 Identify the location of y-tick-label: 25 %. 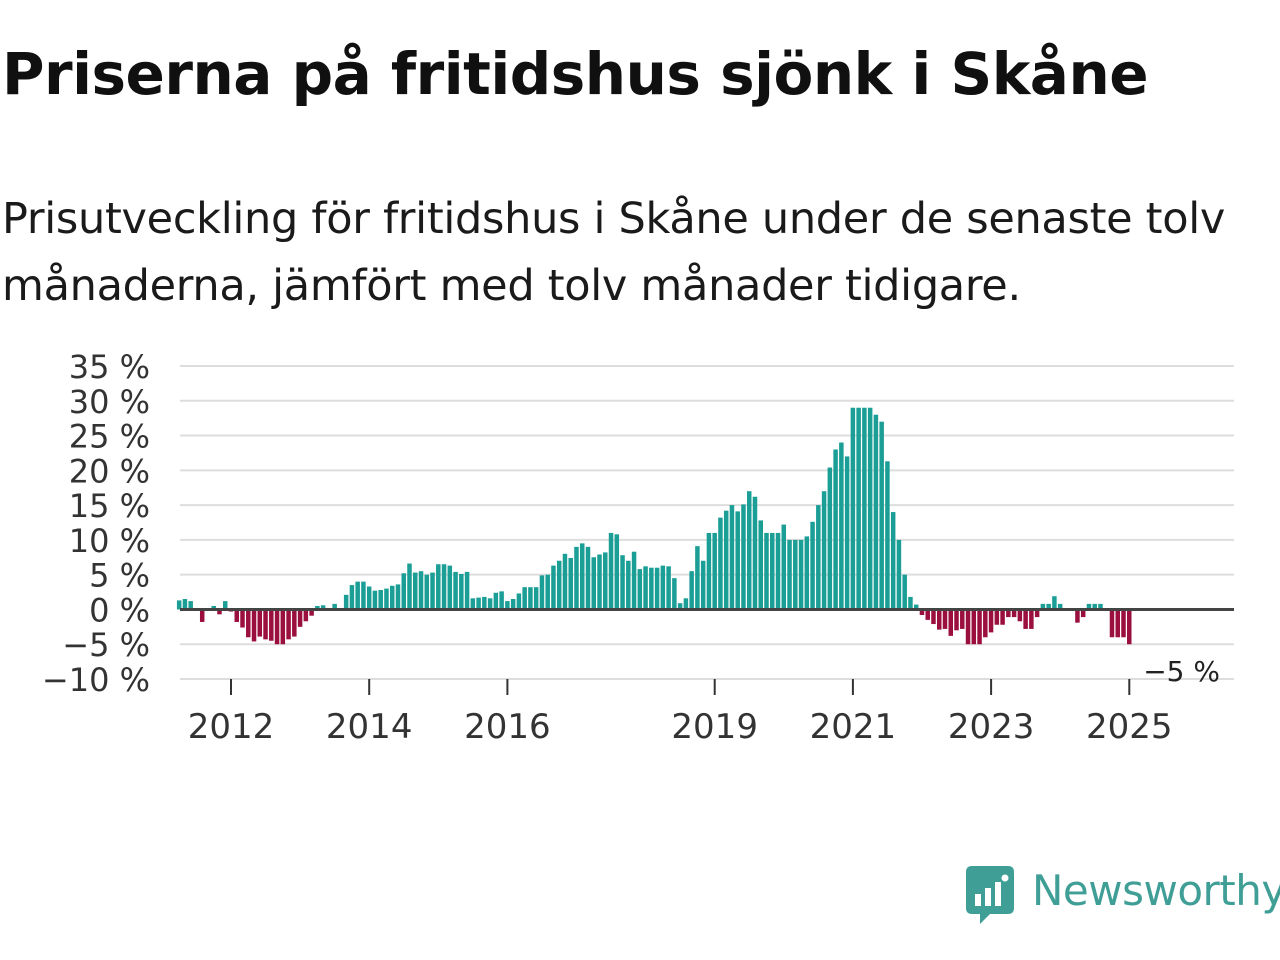
(109, 437).